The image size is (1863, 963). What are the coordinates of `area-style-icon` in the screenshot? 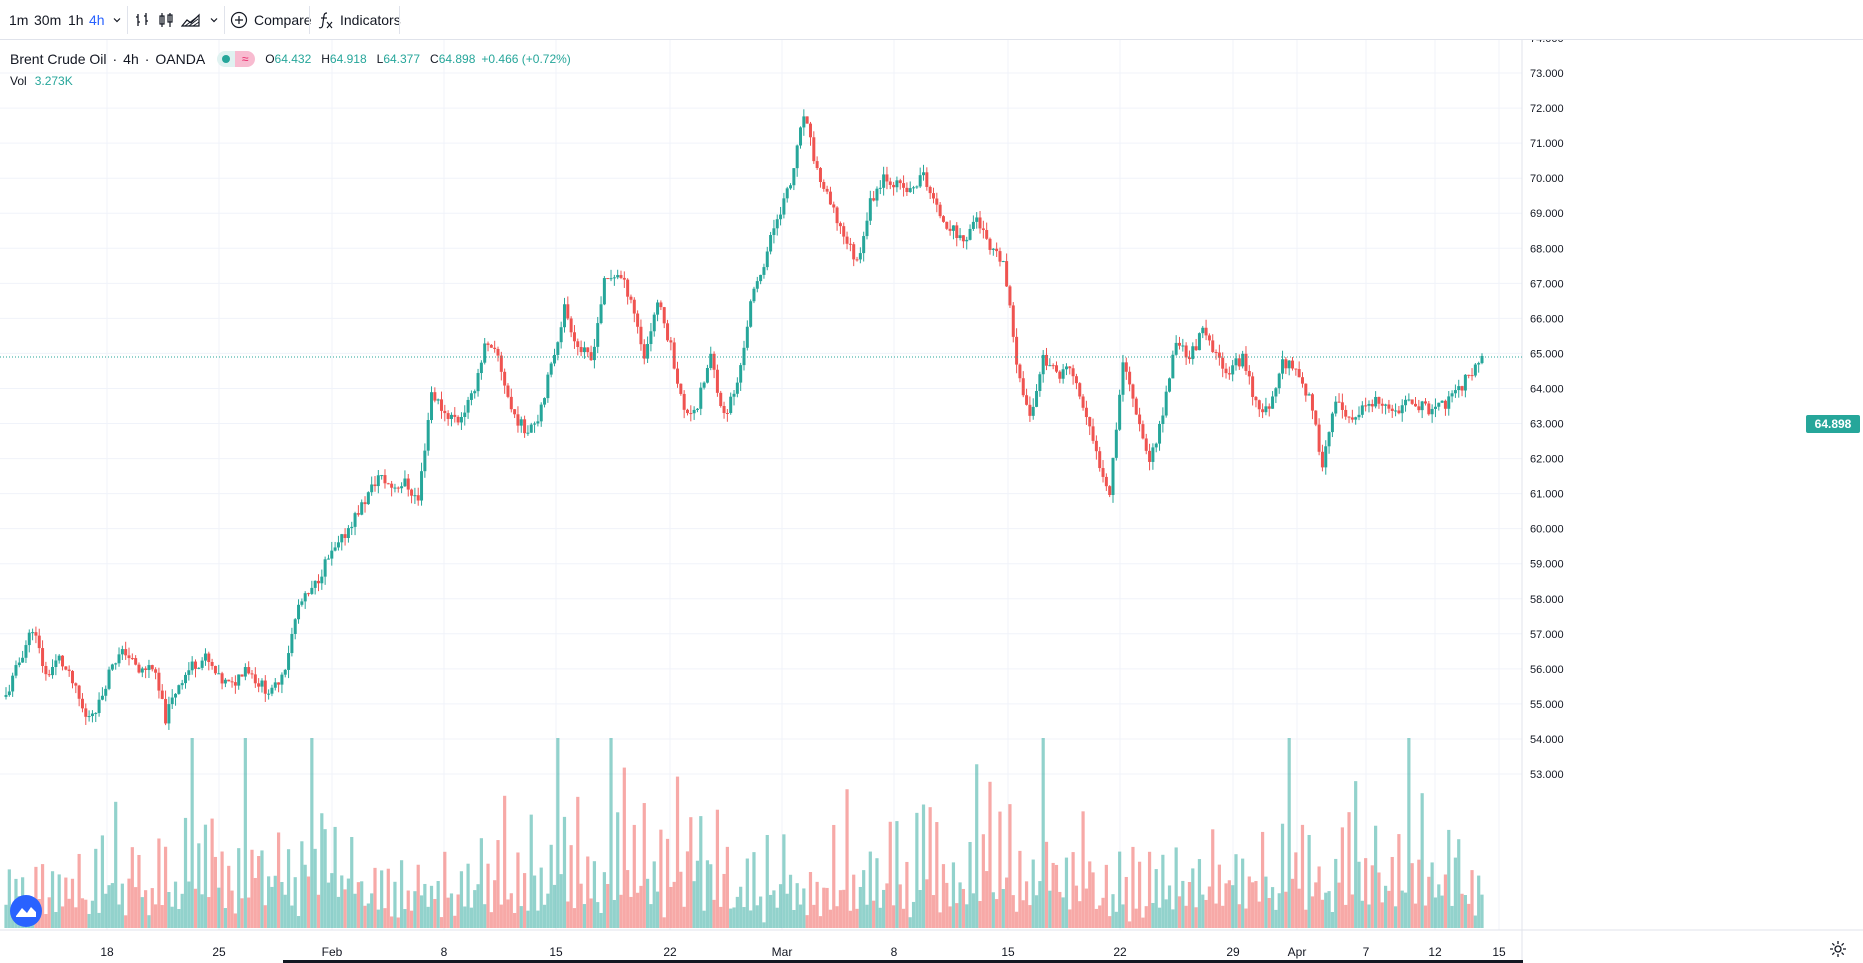 It's located at (191, 20).